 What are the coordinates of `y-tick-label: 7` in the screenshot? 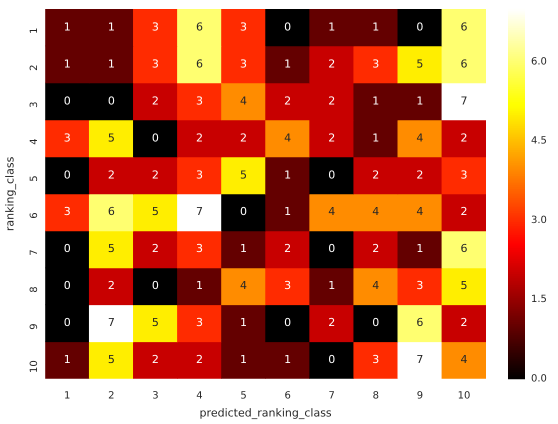 It's located at (34, 252).